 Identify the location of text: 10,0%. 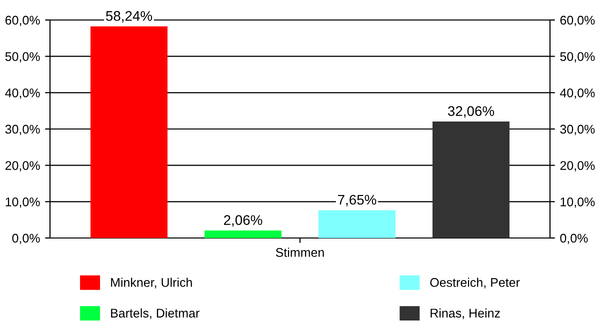
(577, 202).